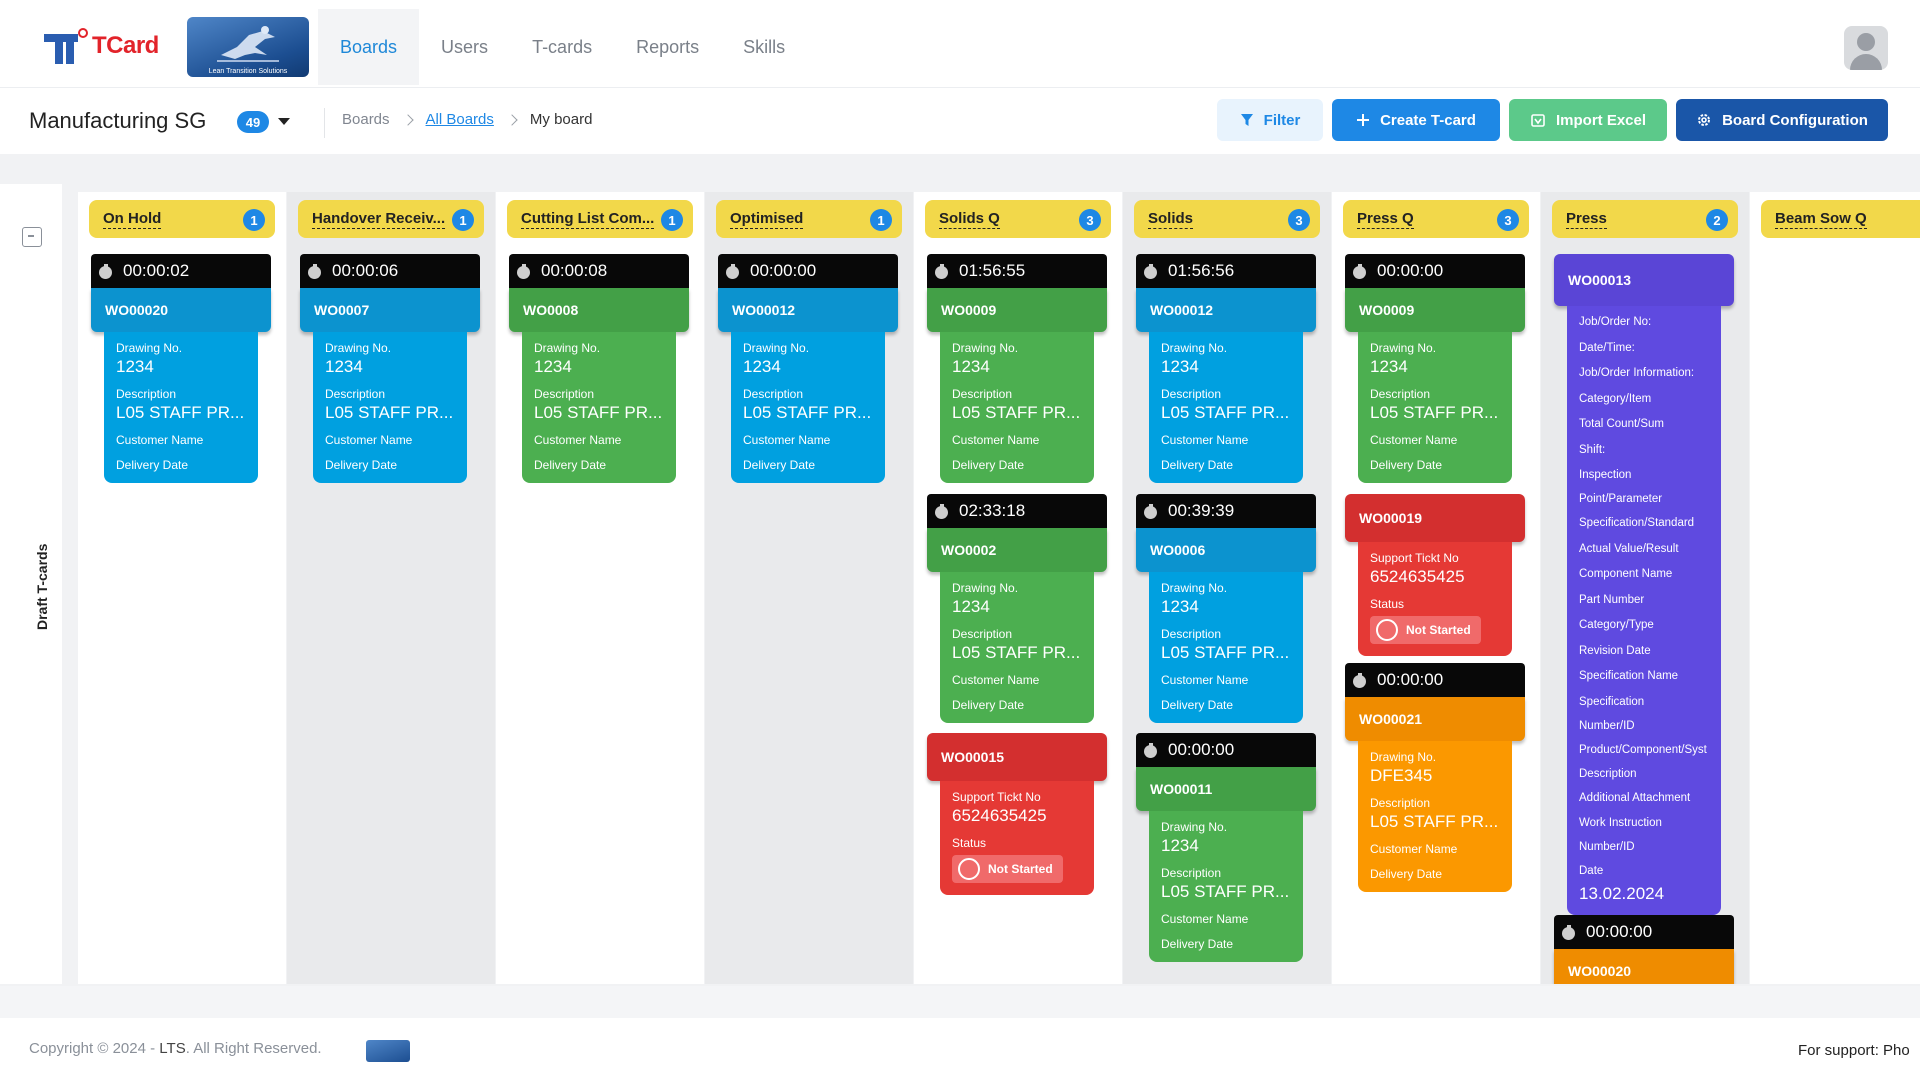 The height and width of the screenshot is (1080, 1920). What do you see at coordinates (31, 584) in the screenshot?
I see `draft-tcards-panel: Draft T-cards` at bounding box center [31, 584].